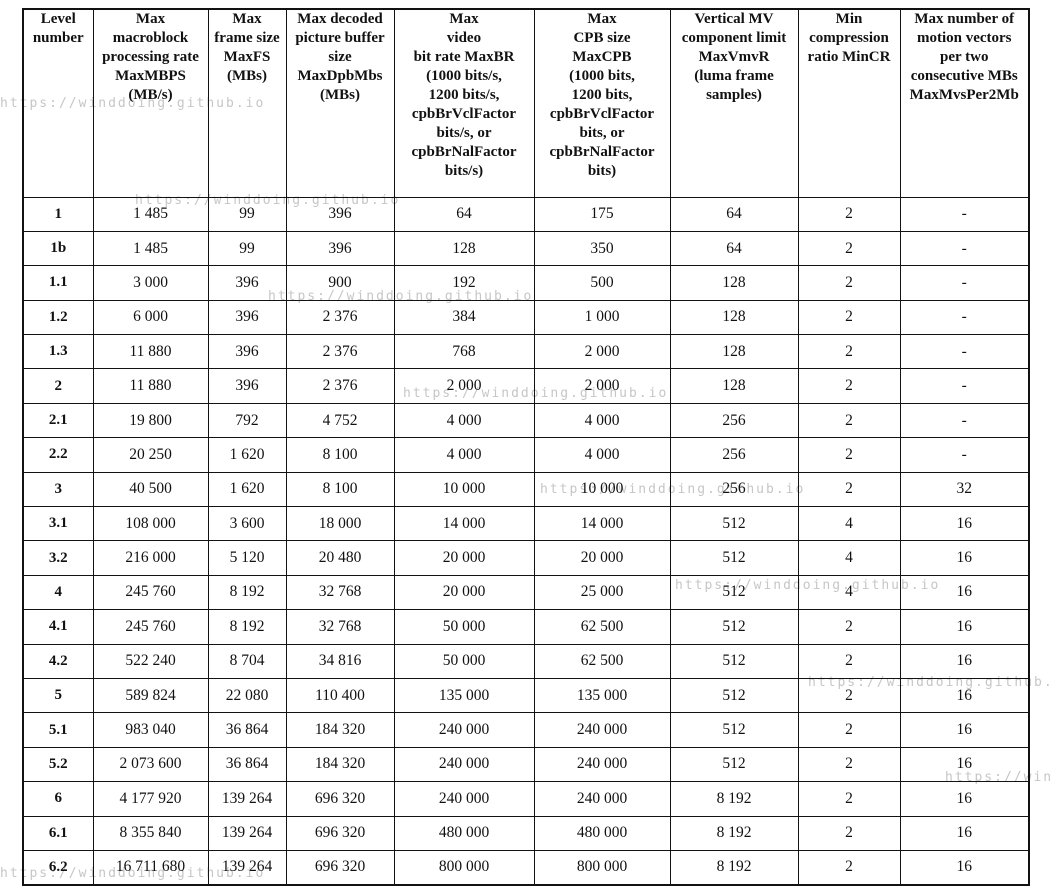  Describe the element at coordinates (58, 695) in the screenshot. I see `level-number-cell: 5` at that location.